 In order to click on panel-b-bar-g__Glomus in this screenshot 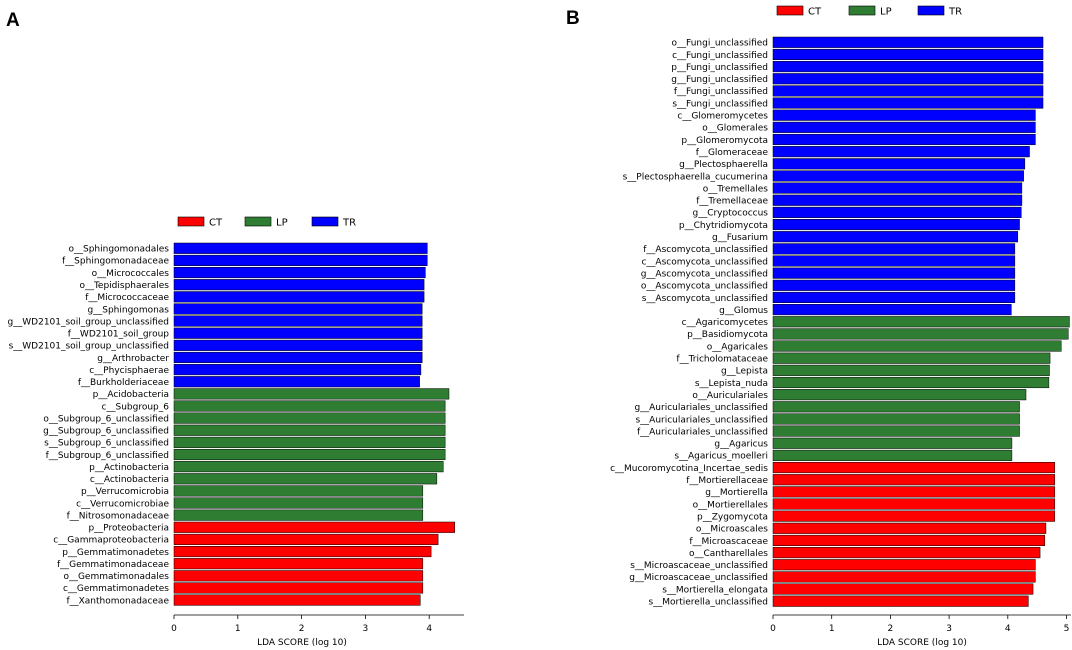, I will do `click(892, 310)`.